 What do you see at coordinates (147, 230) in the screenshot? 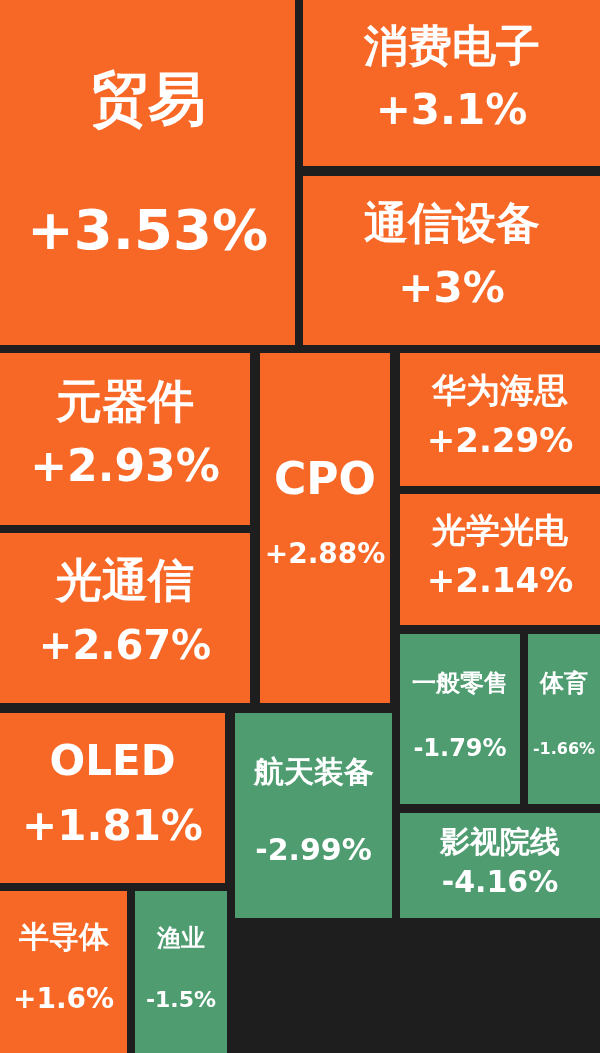
I see `data-label: +3.53%` at bounding box center [147, 230].